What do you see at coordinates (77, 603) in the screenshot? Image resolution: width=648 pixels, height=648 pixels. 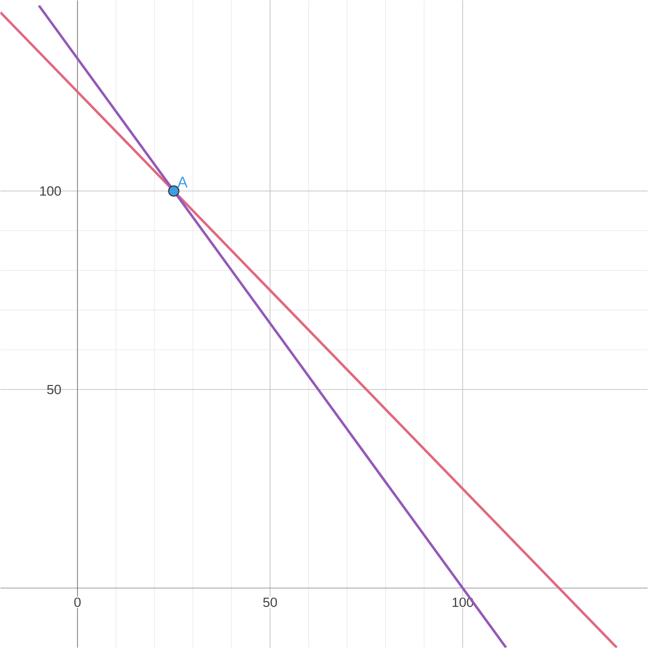 I see `x-tick-label: 0` at bounding box center [77, 603].